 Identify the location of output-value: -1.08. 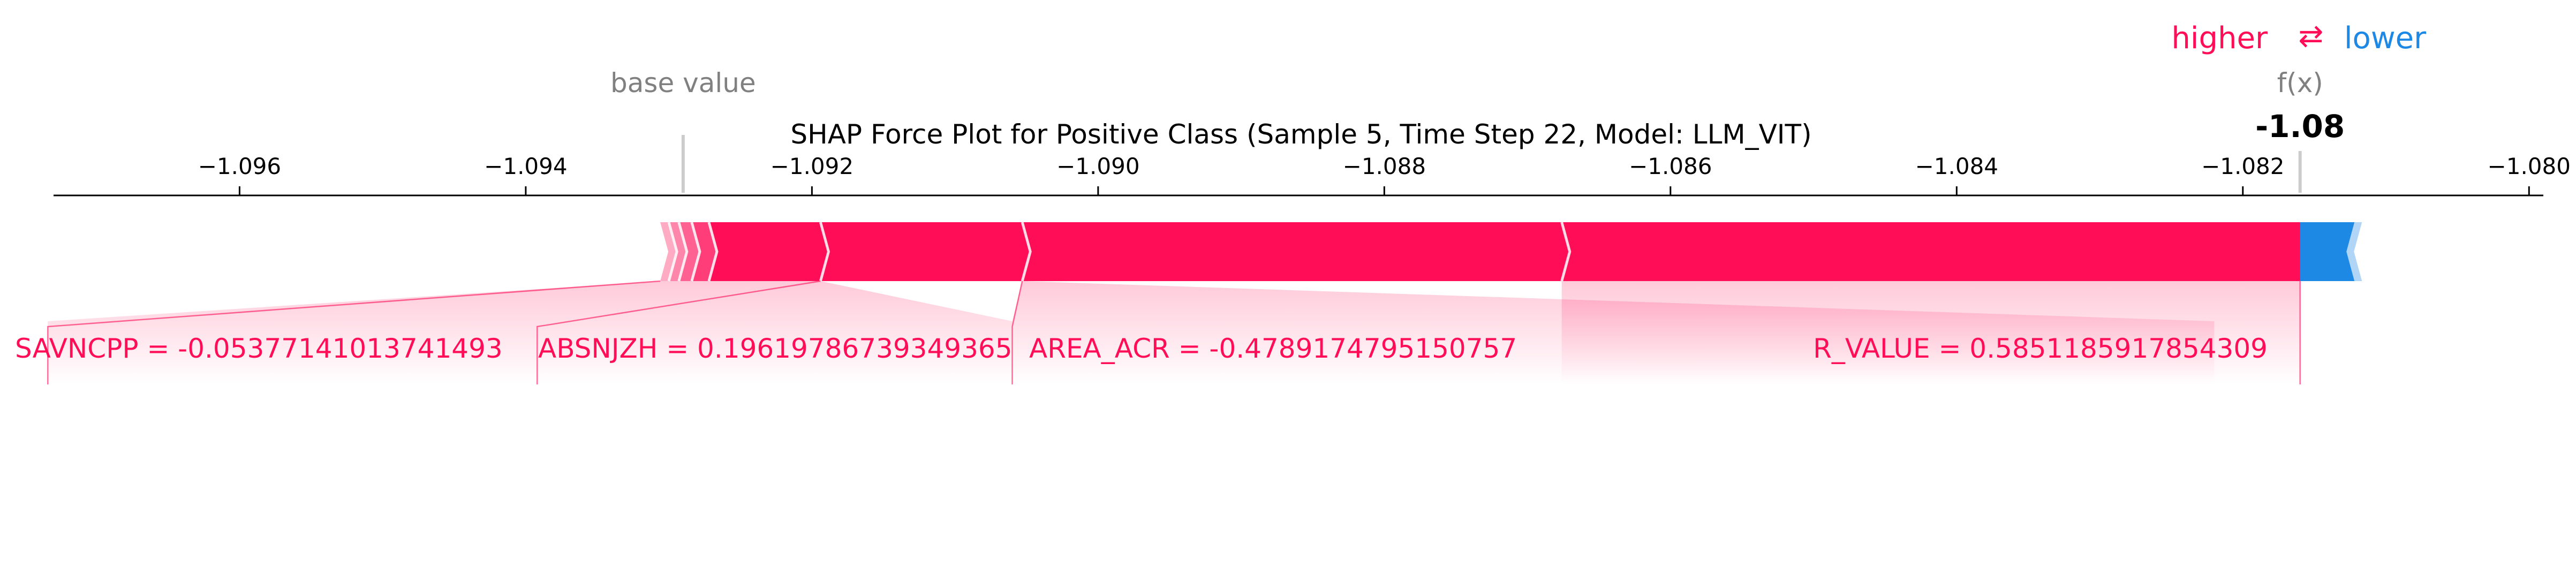
(2300, 126).